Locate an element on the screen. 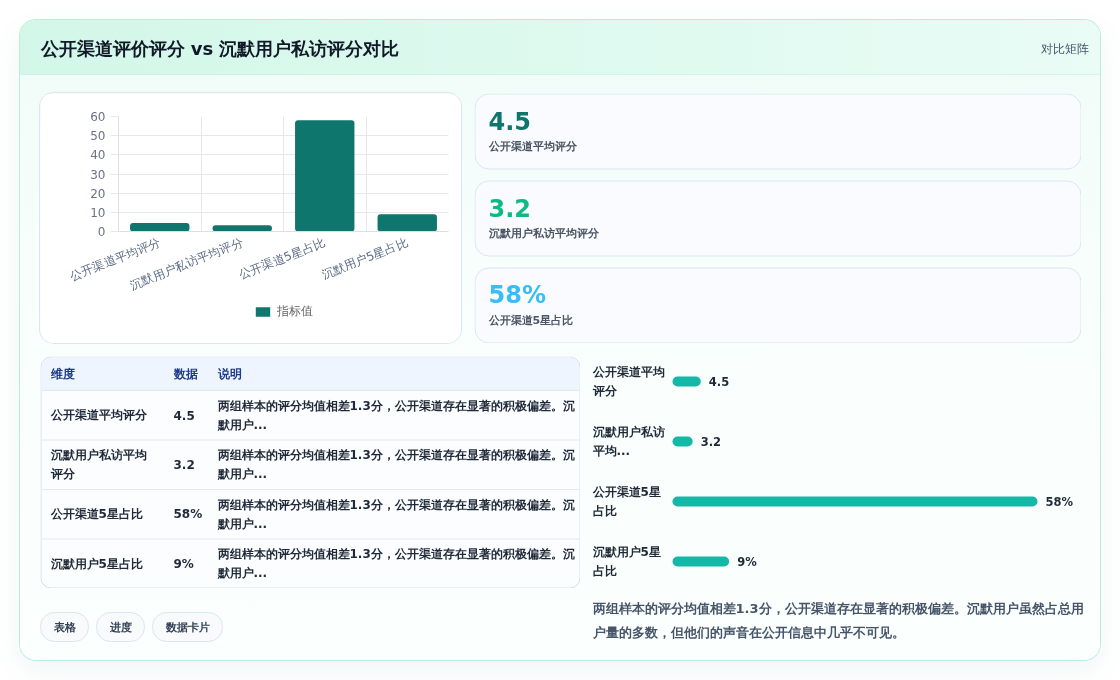  data-label: 58% is located at coordinates (1059, 501).